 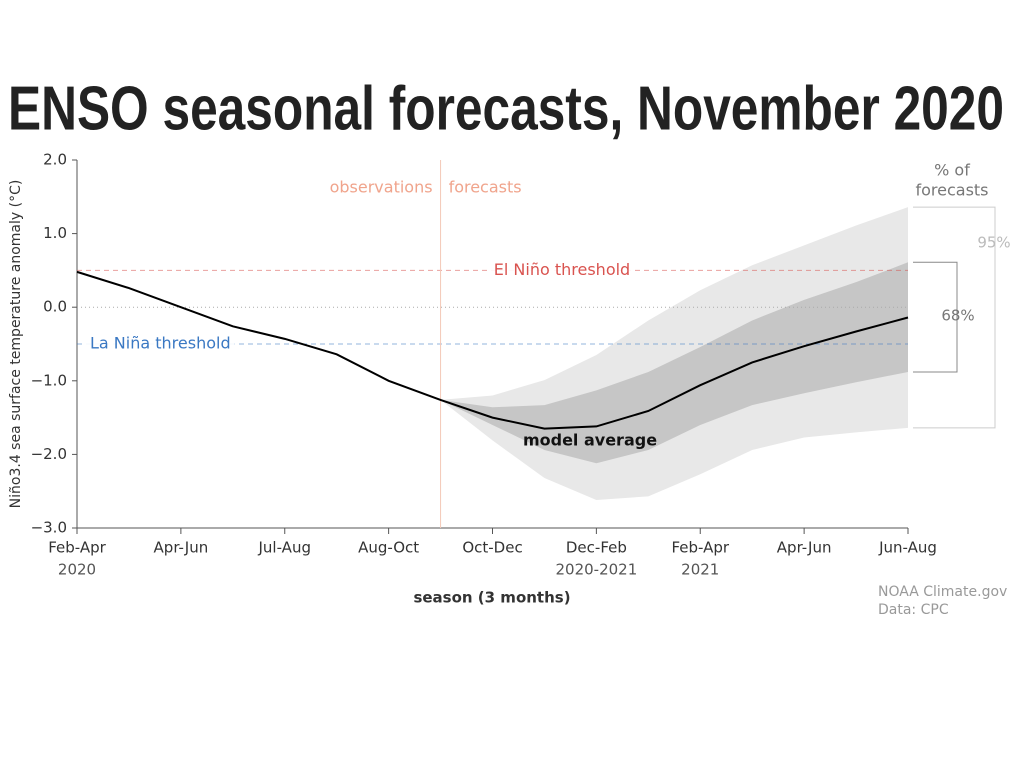 What do you see at coordinates (491, 598) in the screenshot?
I see `x-axis-label: season (3 months)` at bounding box center [491, 598].